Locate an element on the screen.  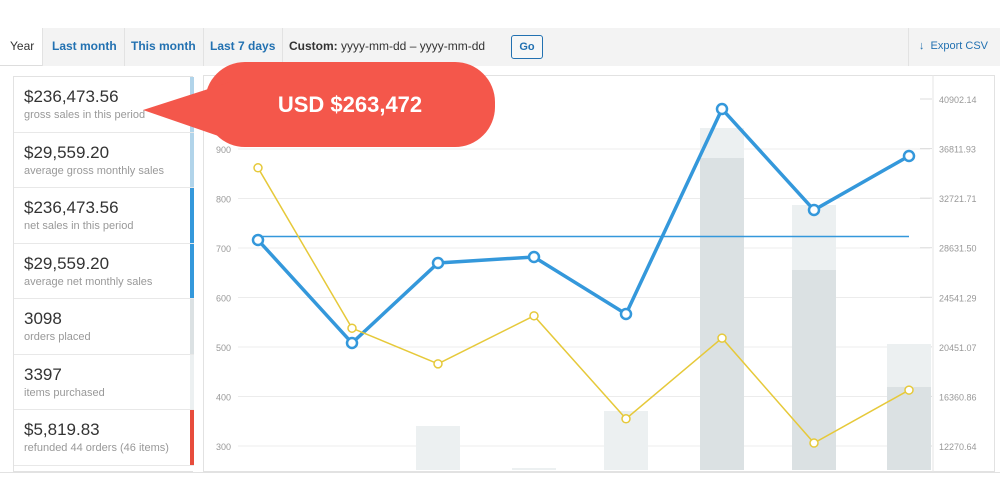
legend-label: gross sales in this period is located at coordinates (85, 115).